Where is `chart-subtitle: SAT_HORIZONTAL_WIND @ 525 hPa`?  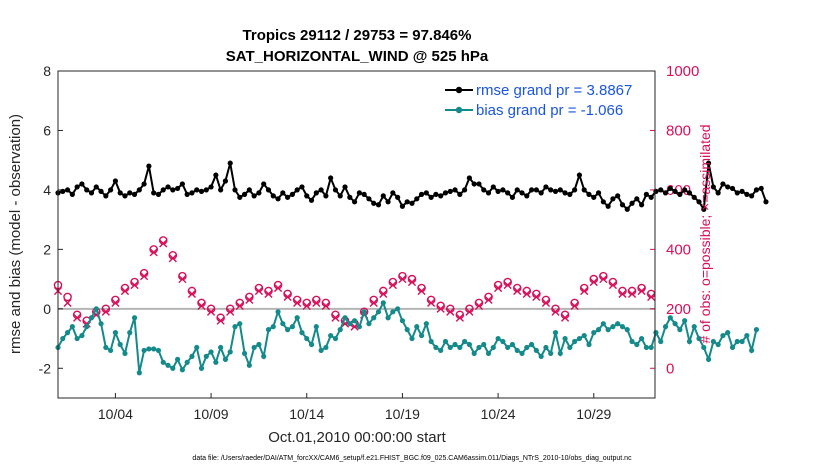
chart-subtitle: SAT_HORIZONTAL_WIND @ 525 hPa is located at coordinates (357, 56).